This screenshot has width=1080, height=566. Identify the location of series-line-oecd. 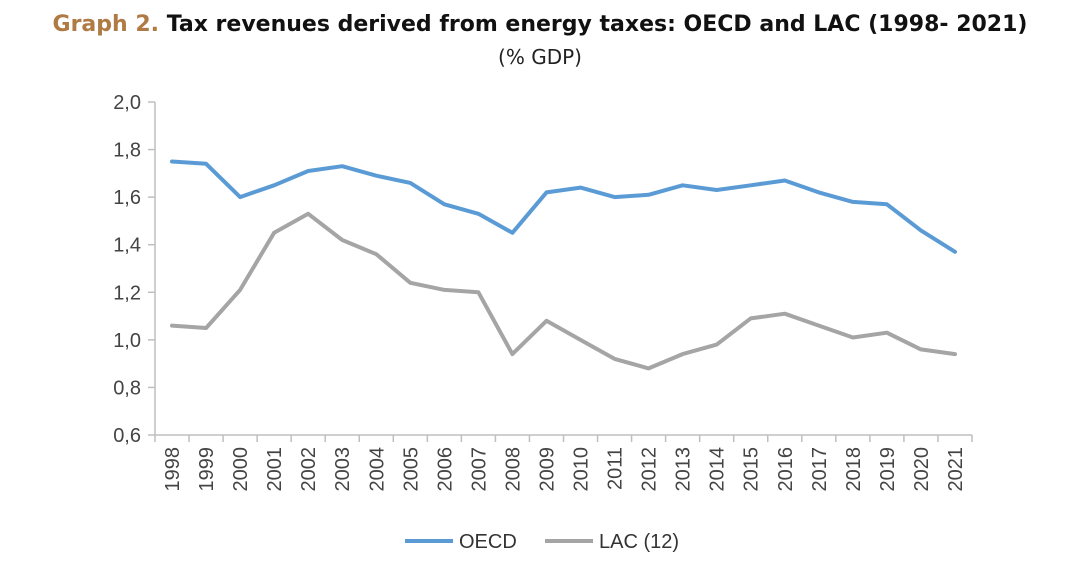
(563, 206).